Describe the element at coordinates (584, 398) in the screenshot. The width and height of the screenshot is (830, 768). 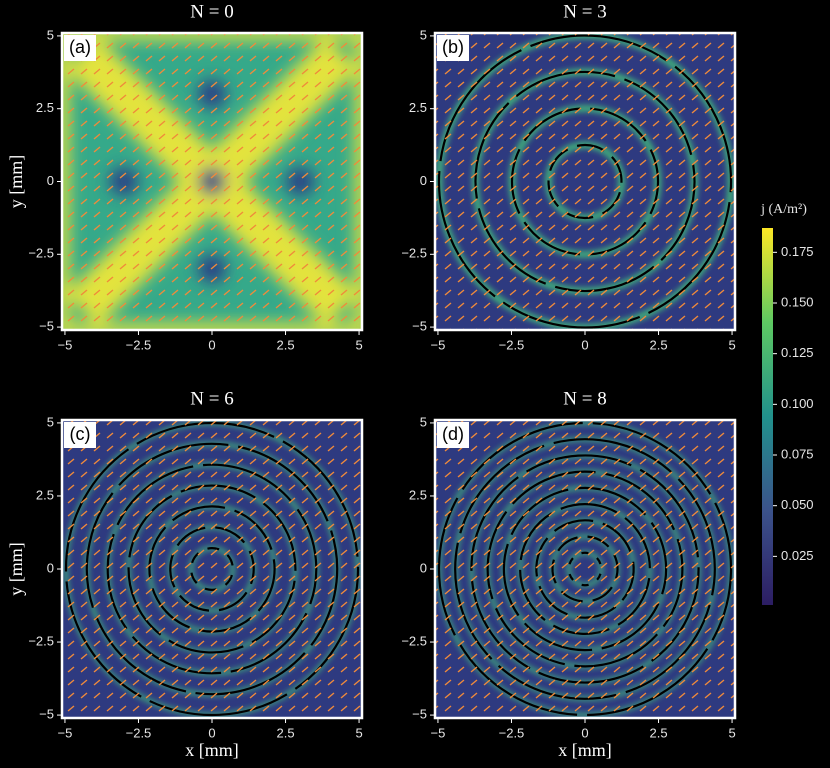
I see `panel-title: N = 8` at that location.